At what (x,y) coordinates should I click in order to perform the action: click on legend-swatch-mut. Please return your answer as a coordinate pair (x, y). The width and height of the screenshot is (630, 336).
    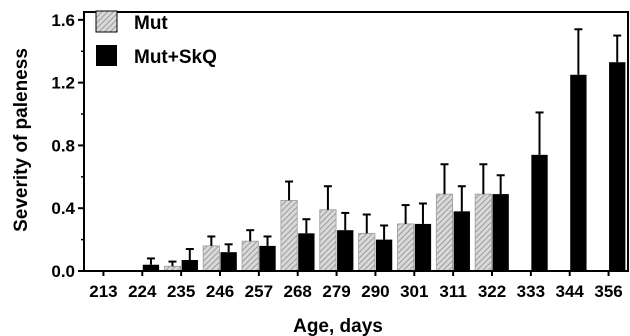
    Looking at the image, I should click on (106, 21).